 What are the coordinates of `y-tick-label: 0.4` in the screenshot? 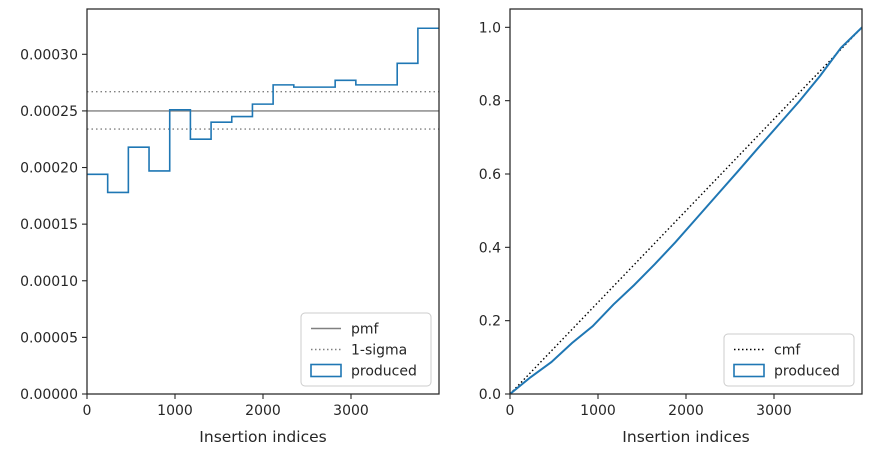 It's located at (490, 248).